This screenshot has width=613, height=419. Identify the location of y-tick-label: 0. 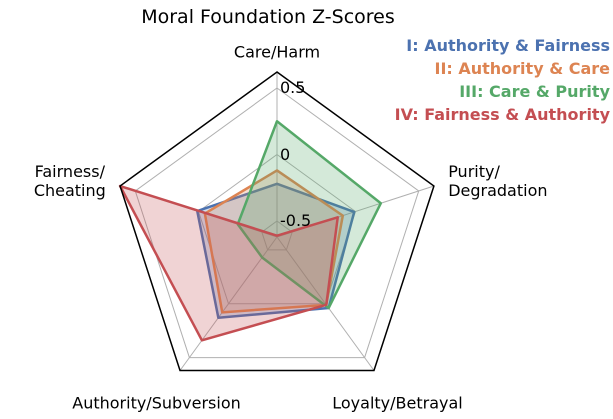
(285, 154).